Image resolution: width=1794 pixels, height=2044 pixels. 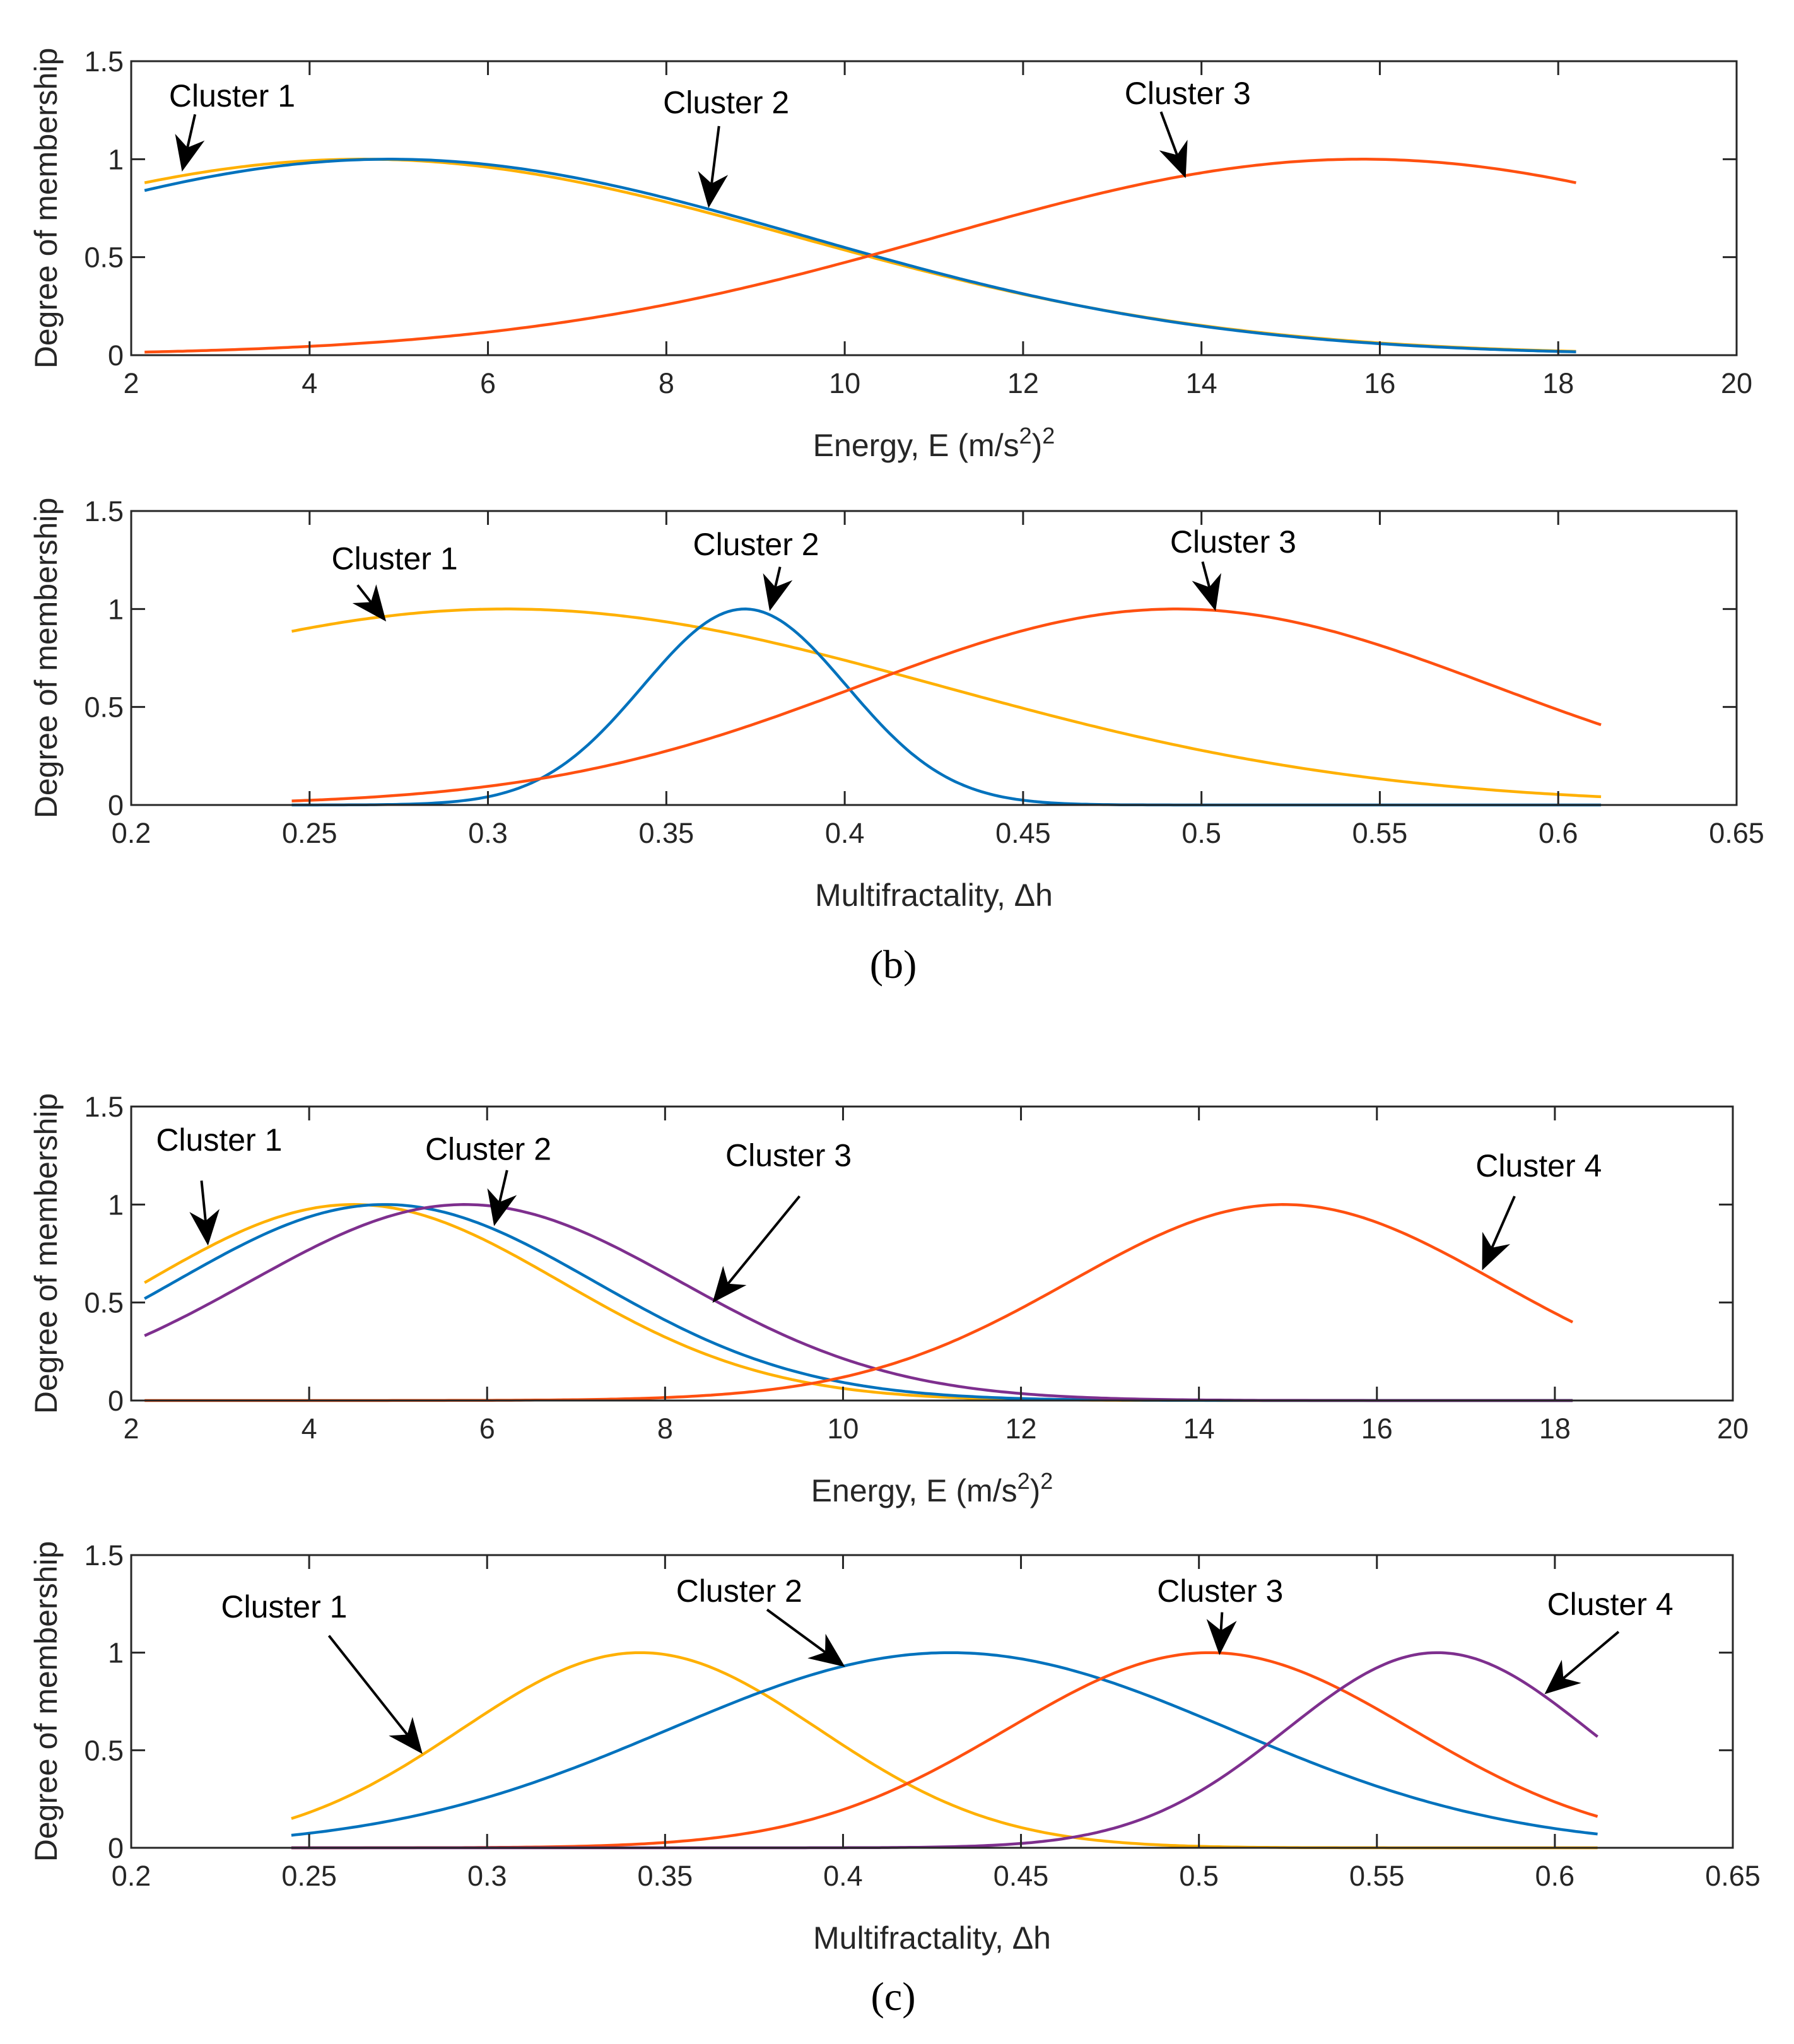 I want to click on annotation-cluster-4: Cluster 4, so click(x=1538, y=1209).